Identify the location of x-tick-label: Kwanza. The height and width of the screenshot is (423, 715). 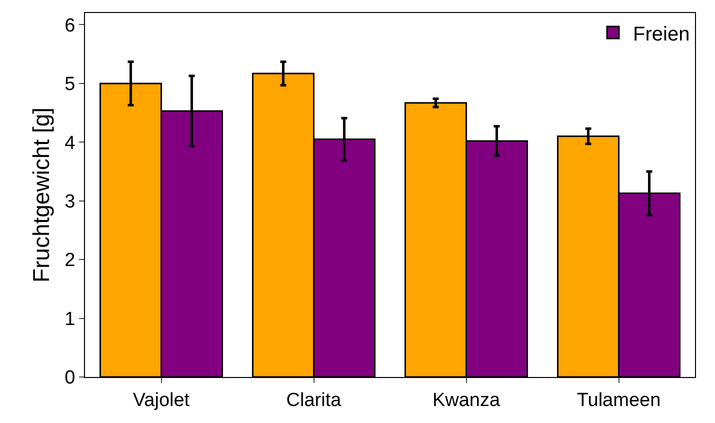
(466, 400).